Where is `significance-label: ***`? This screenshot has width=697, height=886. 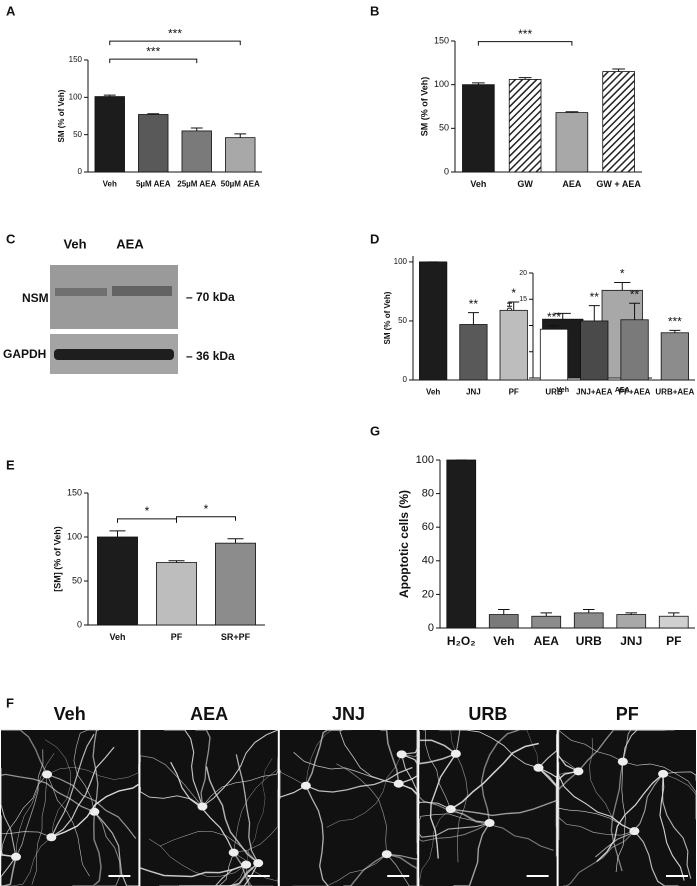
significance-label: *** is located at coordinates (153, 51).